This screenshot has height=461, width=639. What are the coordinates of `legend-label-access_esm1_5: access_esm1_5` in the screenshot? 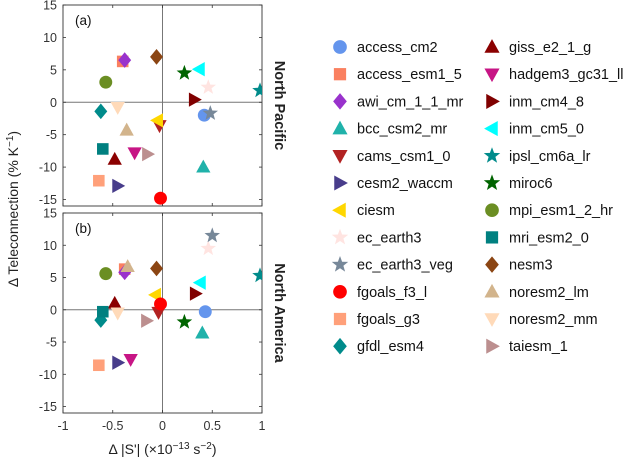 It's located at (409, 75).